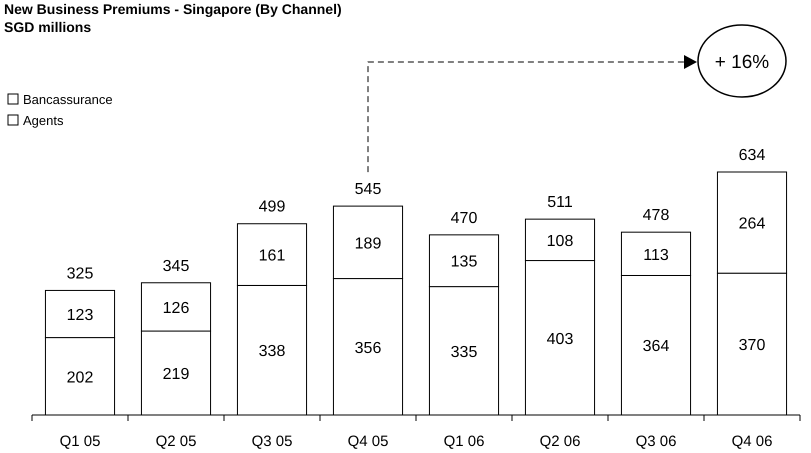  What do you see at coordinates (560, 203) in the screenshot?
I see `total-label: 511` at bounding box center [560, 203].